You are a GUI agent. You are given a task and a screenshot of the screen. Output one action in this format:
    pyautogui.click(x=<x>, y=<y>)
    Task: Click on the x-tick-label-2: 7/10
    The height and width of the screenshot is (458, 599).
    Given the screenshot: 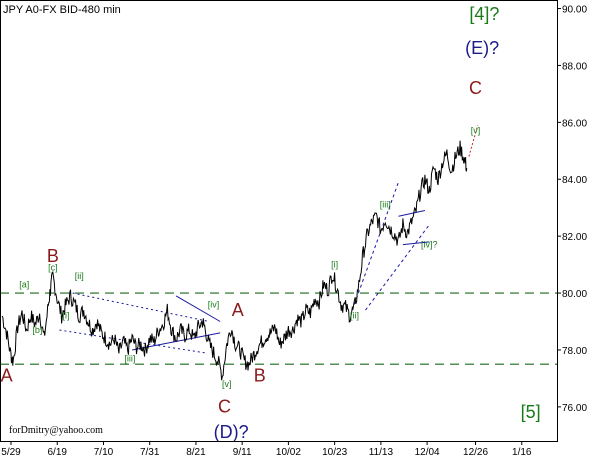 What is the action you would take?
    pyautogui.click(x=104, y=452)
    